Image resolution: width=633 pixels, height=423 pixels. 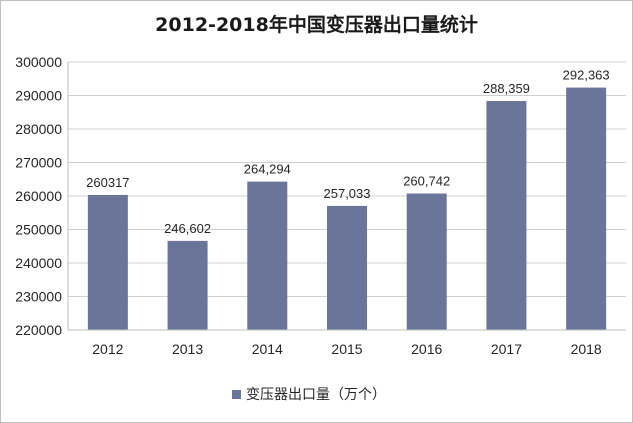 What do you see at coordinates (38, 330) in the screenshot?
I see `y-tick-label: 220000` at bounding box center [38, 330].